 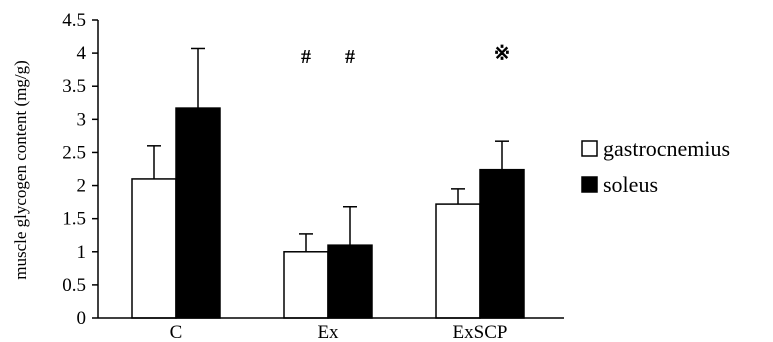 What do you see at coordinates (74, 86) in the screenshot?
I see `y-tick-label: 3.5` at bounding box center [74, 86].